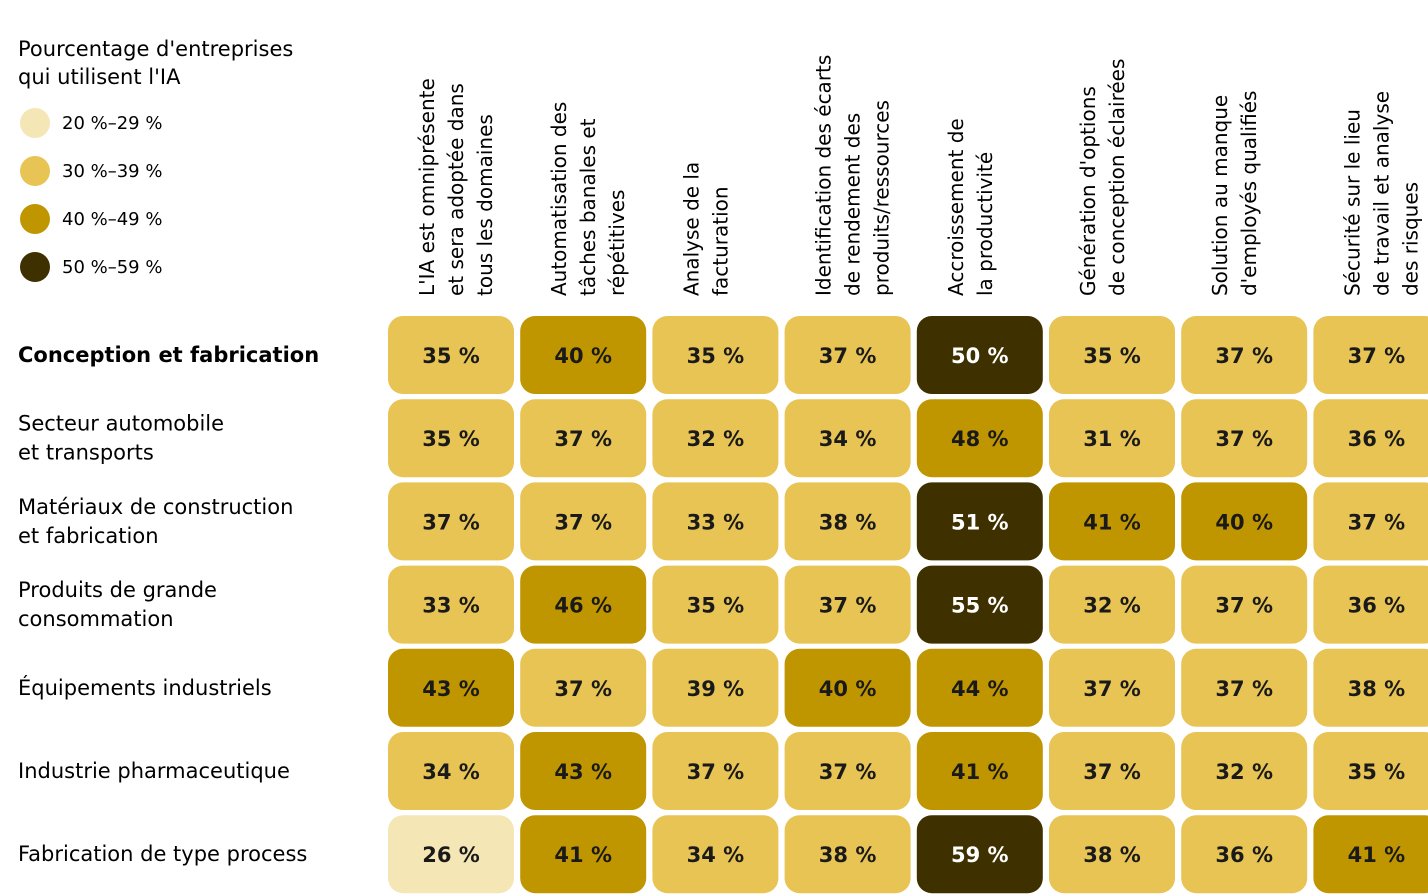 The width and height of the screenshot is (1428, 894). Describe the element at coordinates (117, 590) in the screenshot. I see `row-label: Produits de grande` at that location.